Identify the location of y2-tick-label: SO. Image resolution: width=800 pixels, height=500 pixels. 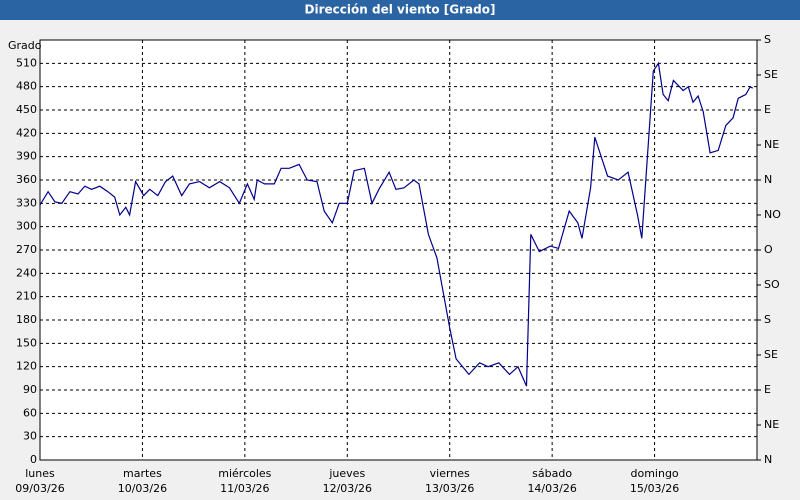
(772, 284).